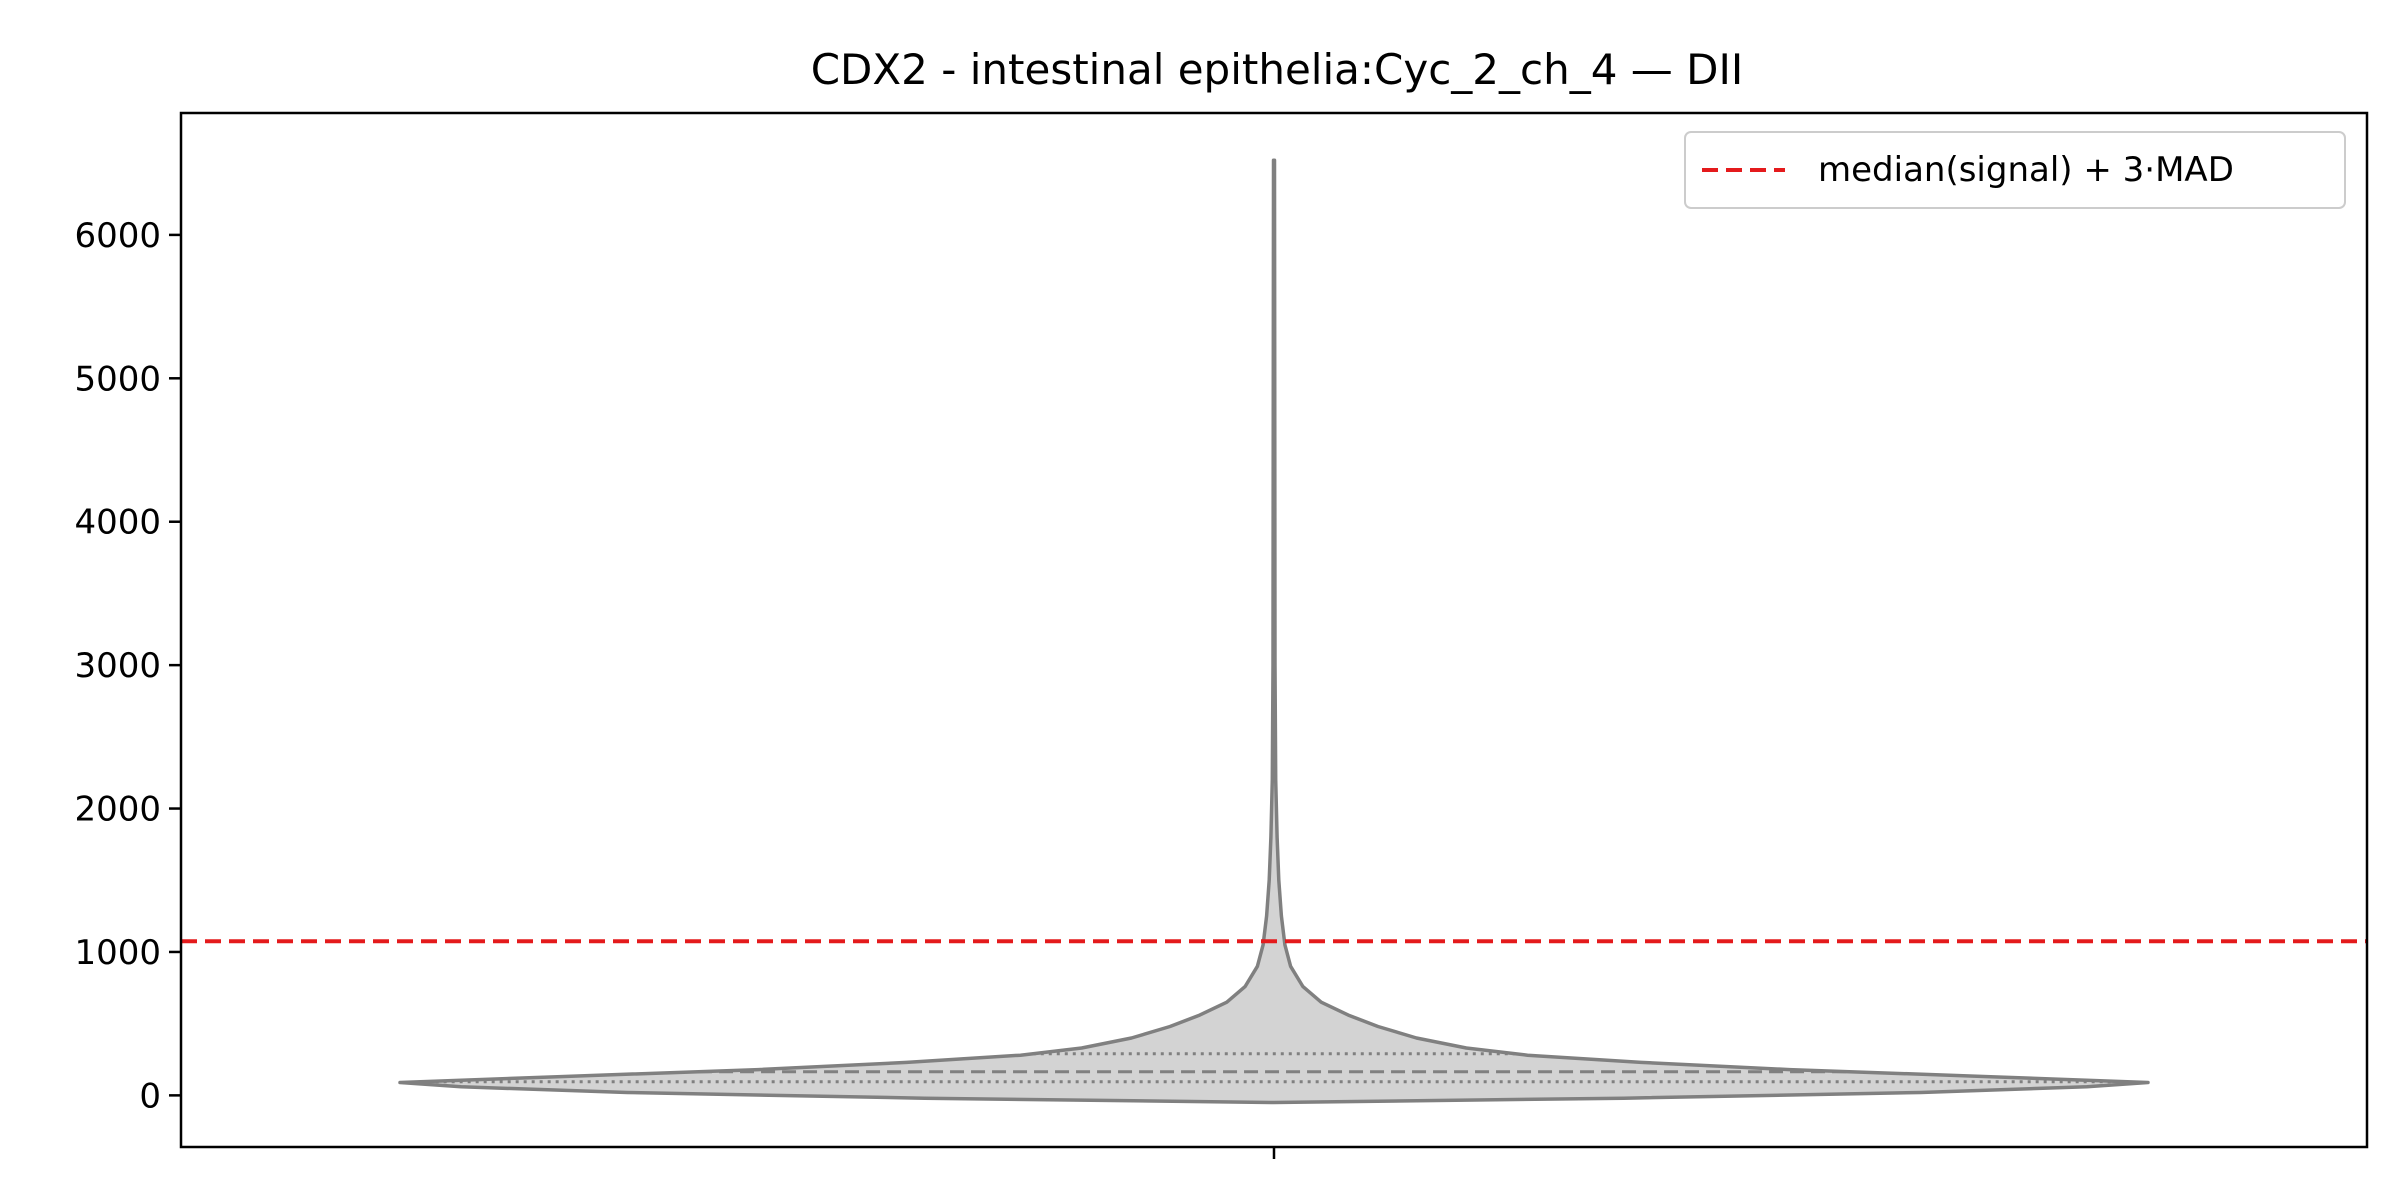 The width and height of the screenshot is (2400, 1200). Describe the element at coordinates (117, 953) in the screenshot. I see `y-tick-label: 1000` at that location.